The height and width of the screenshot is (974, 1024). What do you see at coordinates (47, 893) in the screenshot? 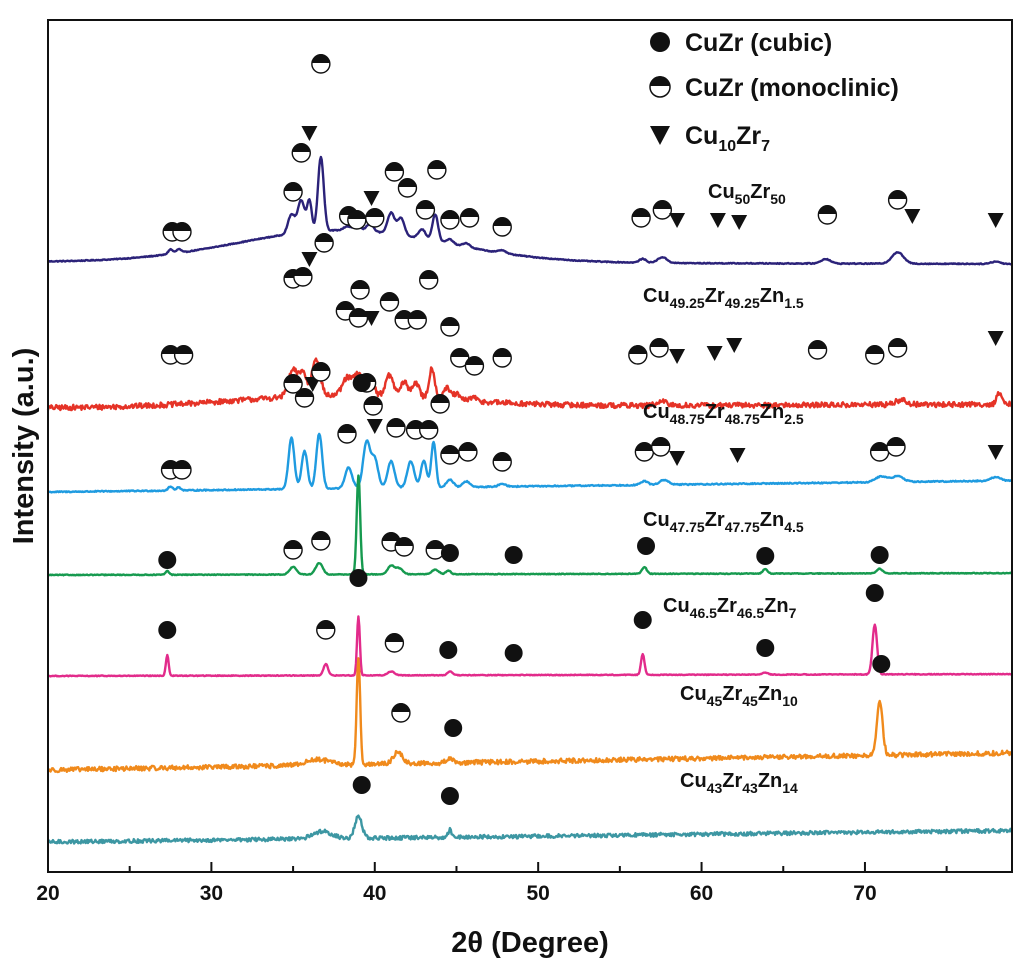
I see `x-tick-label-20: 20` at bounding box center [47, 893].